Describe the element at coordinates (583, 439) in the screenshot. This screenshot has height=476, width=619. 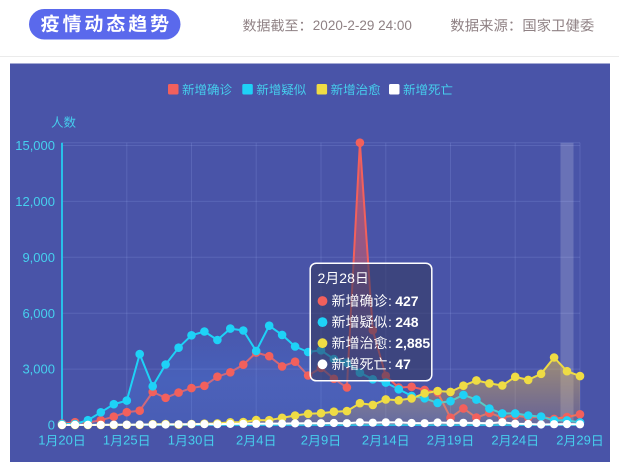
I see `svg-text: 29` at that location.